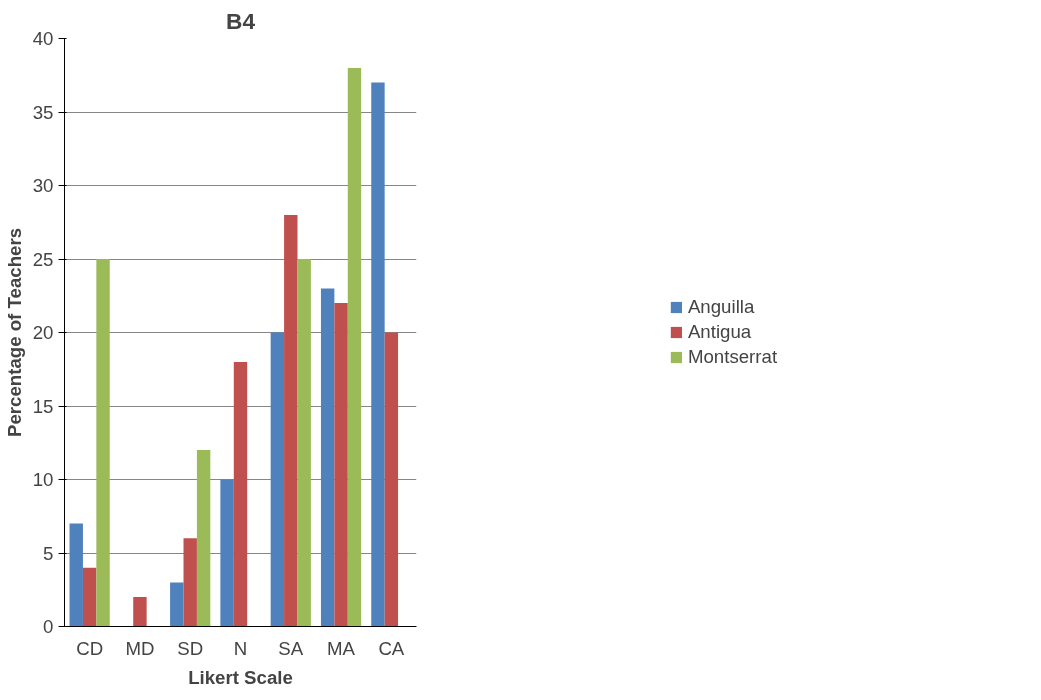 The width and height of the screenshot is (1041, 700). Describe the element at coordinates (341, 648) in the screenshot. I see `x-tick-label: MA` at that location.